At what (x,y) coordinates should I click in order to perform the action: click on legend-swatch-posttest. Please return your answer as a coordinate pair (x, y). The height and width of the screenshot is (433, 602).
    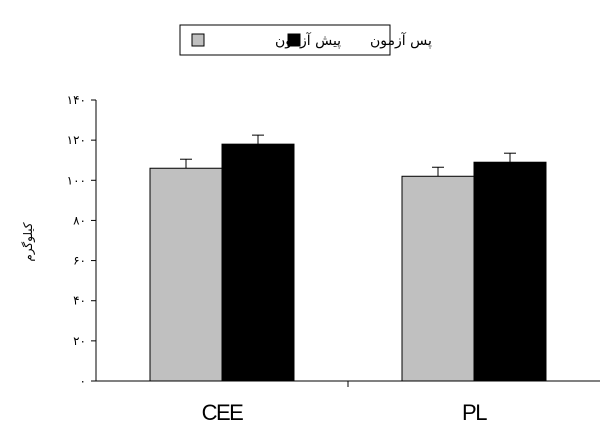
    Looking at the image, I should click on (294, 40).